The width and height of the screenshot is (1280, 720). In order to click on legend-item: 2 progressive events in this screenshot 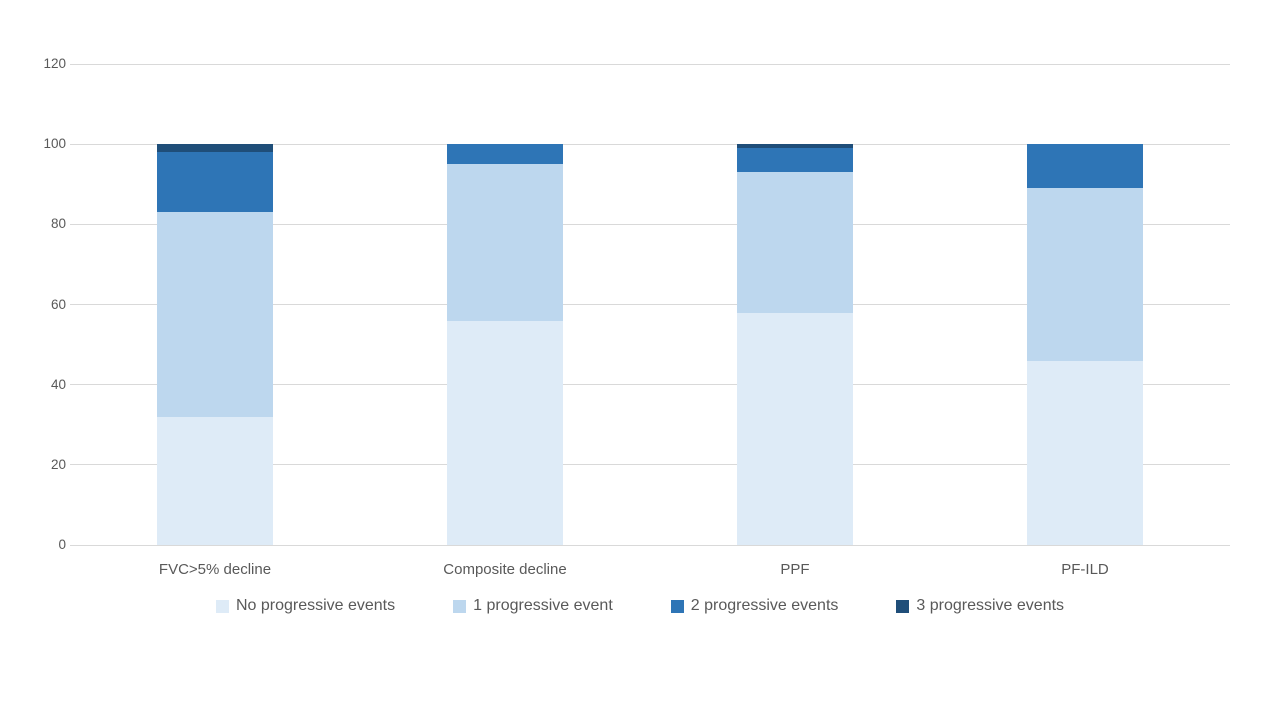, I will do `click(754, 606)`.